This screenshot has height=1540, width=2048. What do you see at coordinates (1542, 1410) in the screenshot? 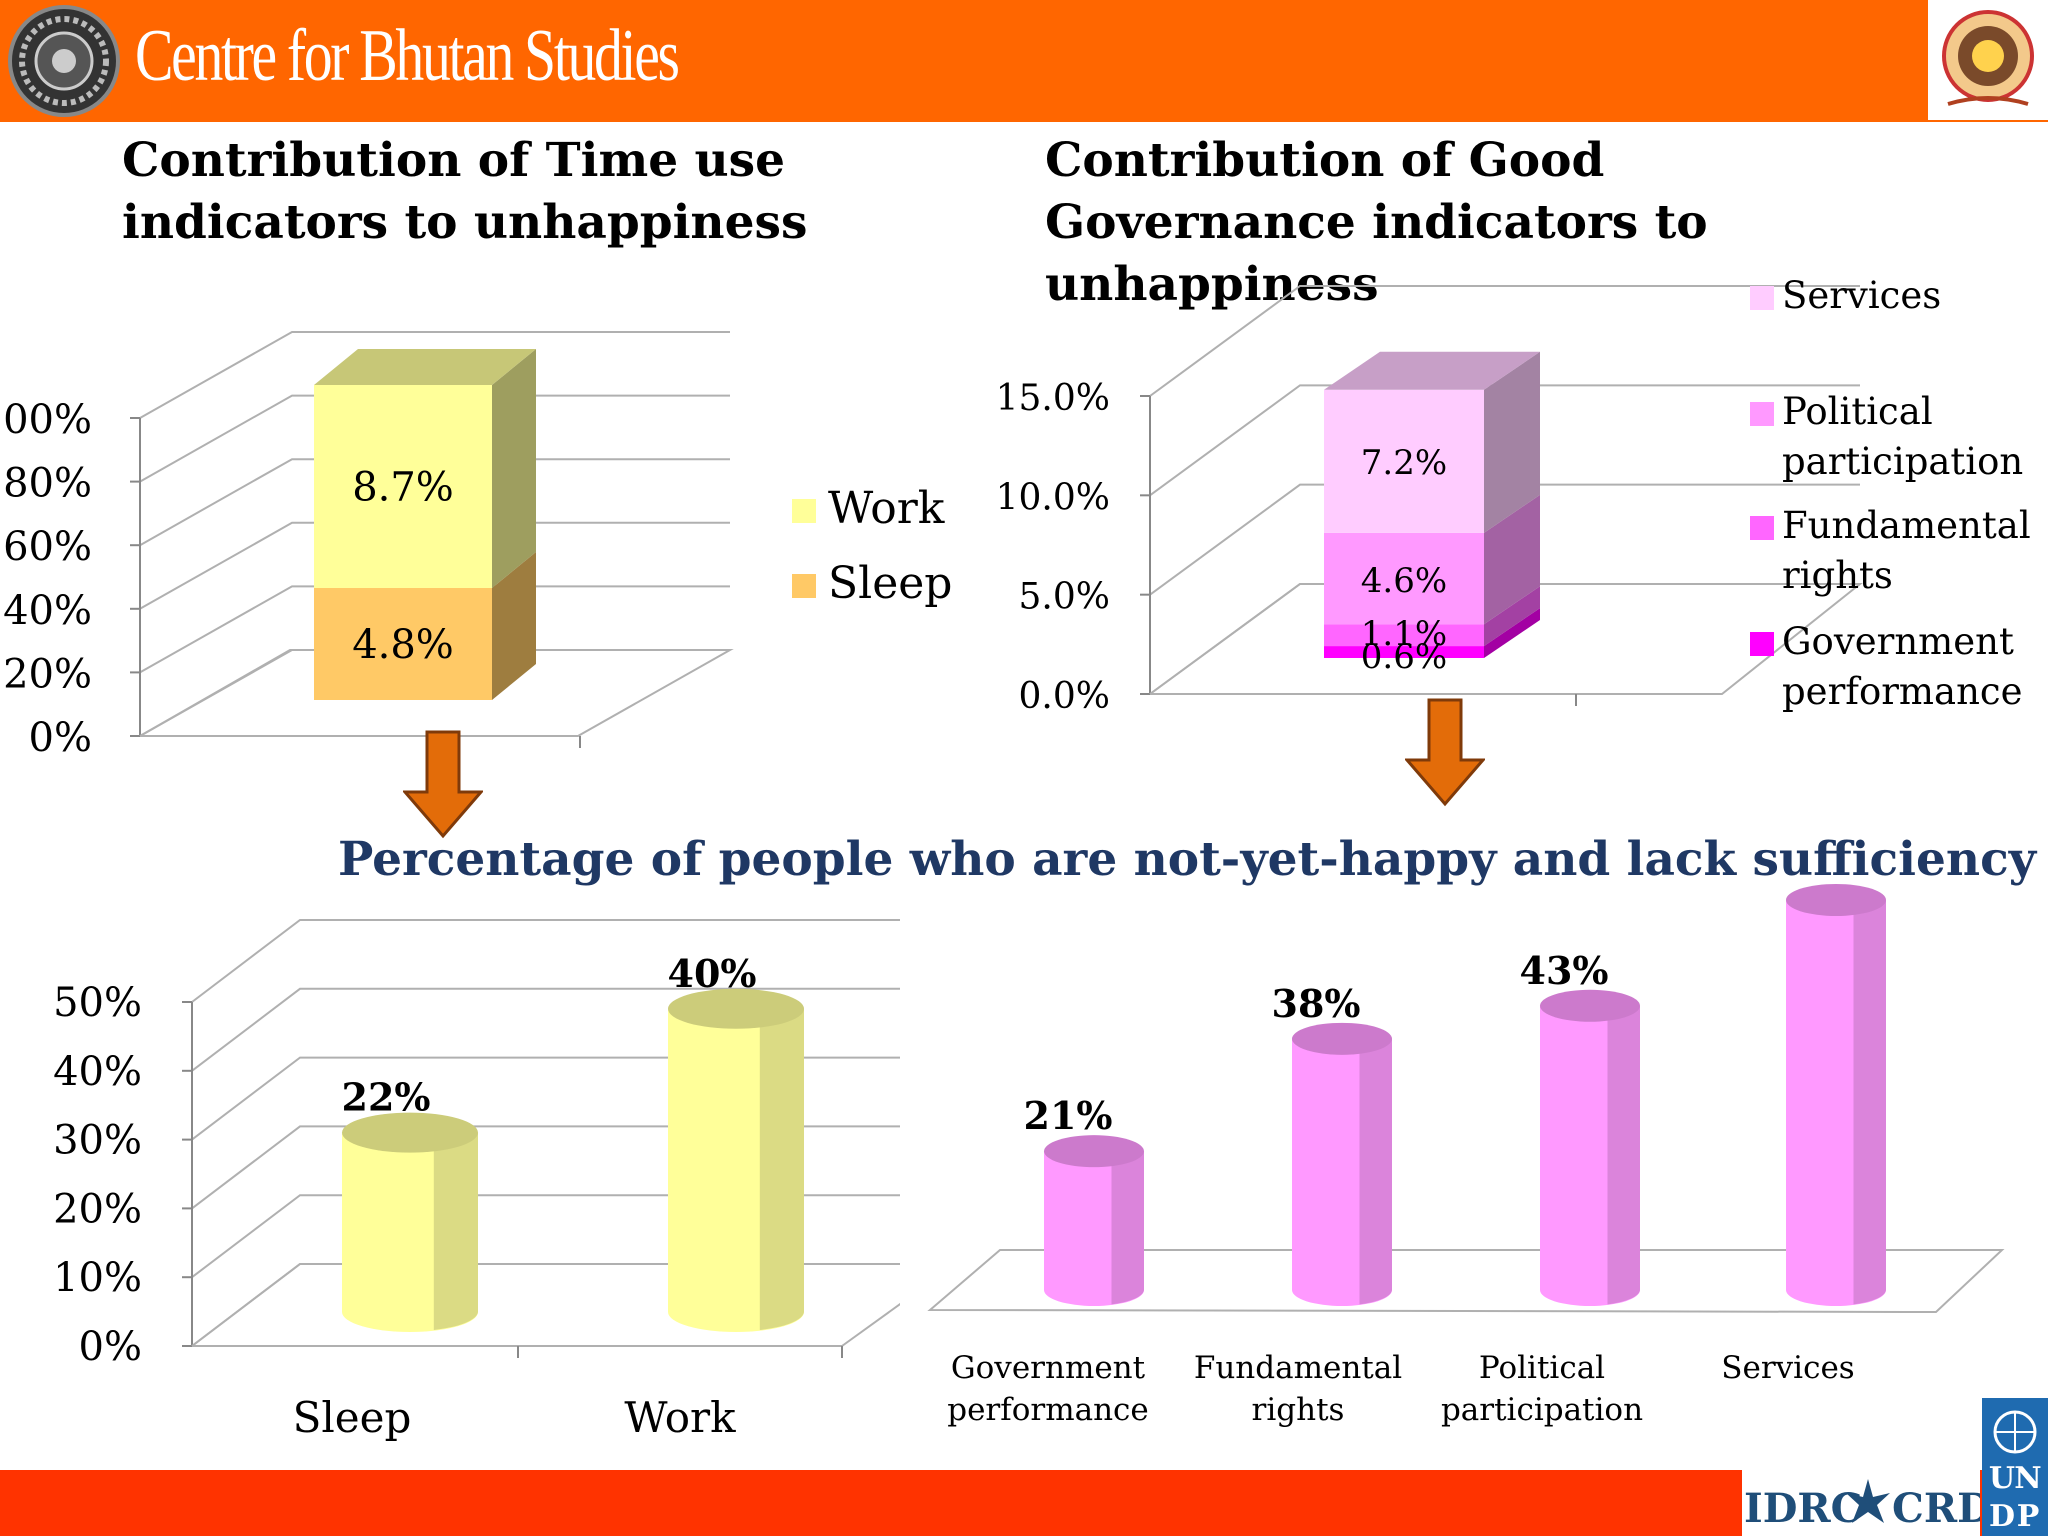
I see `x-tick-label: participation` at bounding box center [1542, 1410].